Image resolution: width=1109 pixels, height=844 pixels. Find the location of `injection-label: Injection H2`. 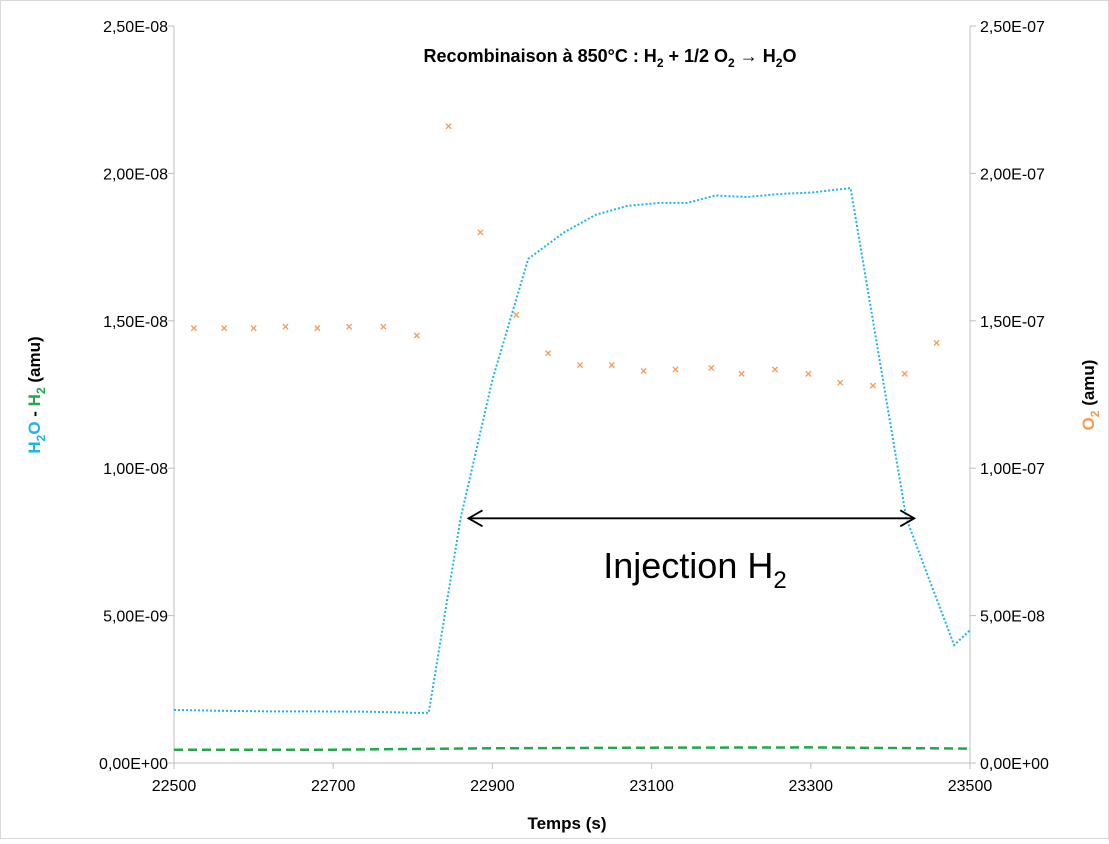

injection-label: Injection H2 is located at coordinates (694, 569).